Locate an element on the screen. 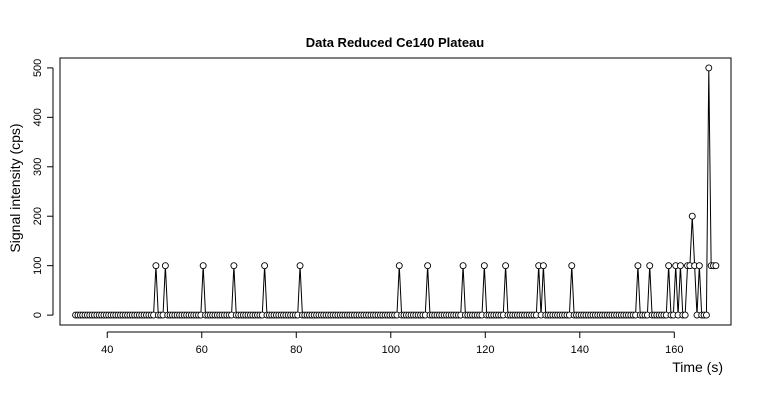 The height and width of the screenshot is (400, 760). x-tick-label: 120 is located at coordinates (485, 350).